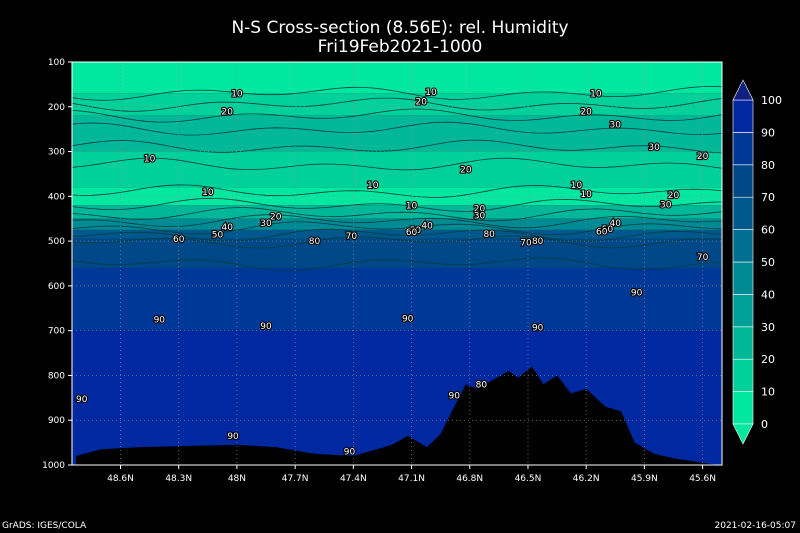 The width and height of the screenshot is (800, 533). I want to click on x-tick-label: 48.3N, so click(178, 479).